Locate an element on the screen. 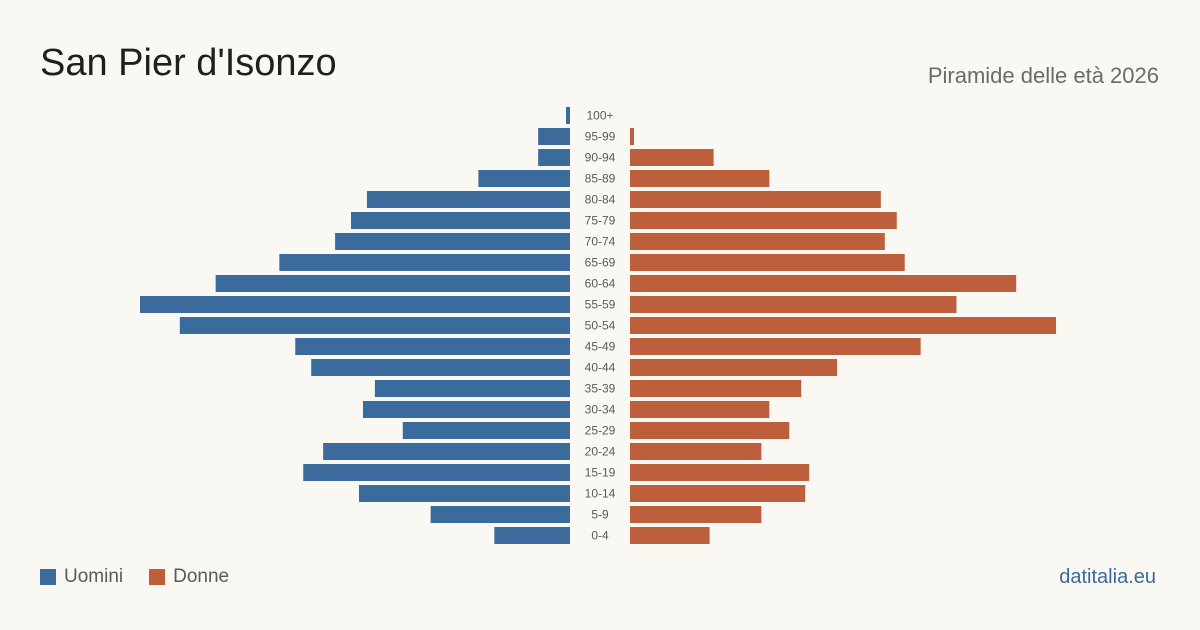  age-label-60-64: 60-64 is located at coordinates (600, 284).